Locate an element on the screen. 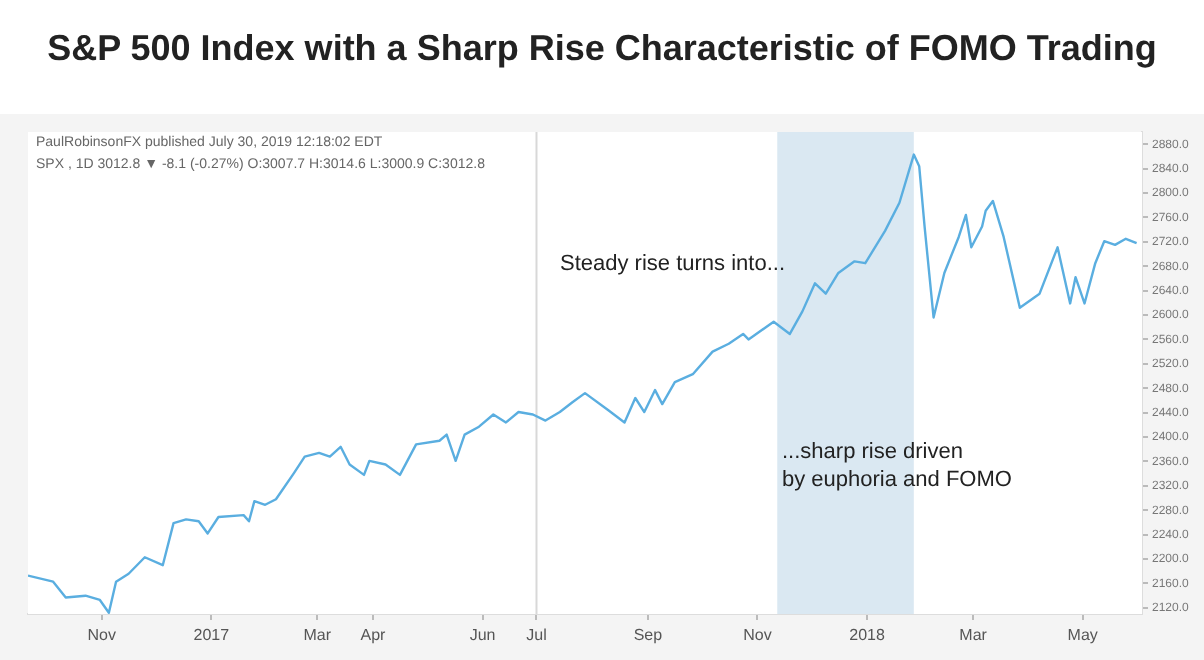  x-tick-label: 2017 is located at coordinates (212, 635).